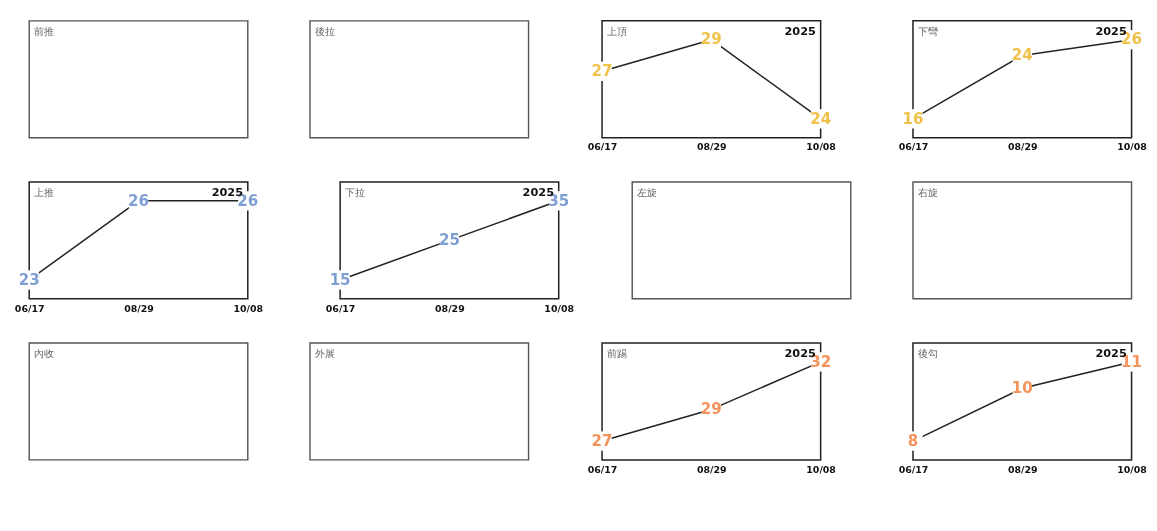 This screenshot has width=1157, height=531. Describe the element at coordinates (138, 200) in the screenshot. I see `data-label: 26` at that location.